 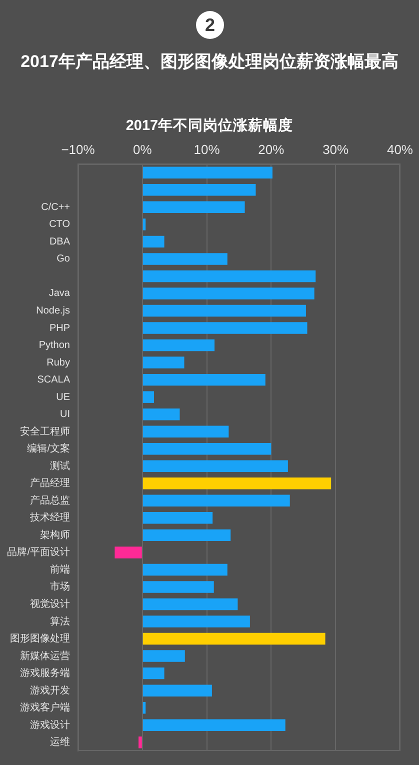 I want to click on y-tick-label: 品牌/平面设计, so click(x=38, y=552).